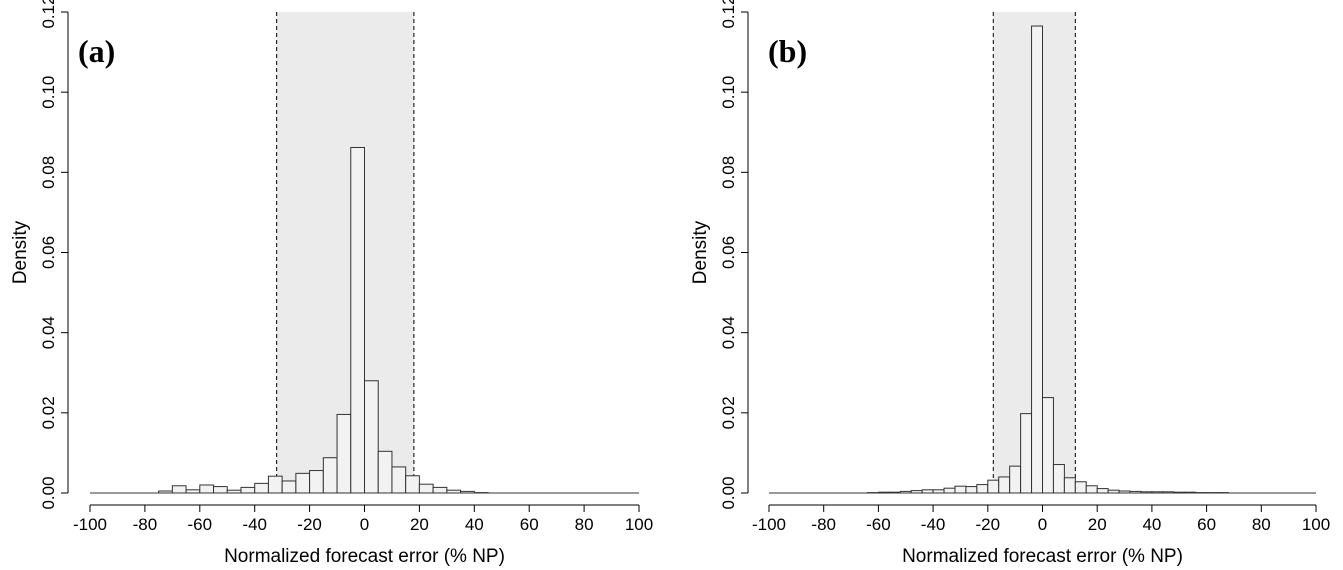  What do you see at coordinates (345, 252) in the screenshot?
I see `shaded-interval` at bounding box center [345, 252].